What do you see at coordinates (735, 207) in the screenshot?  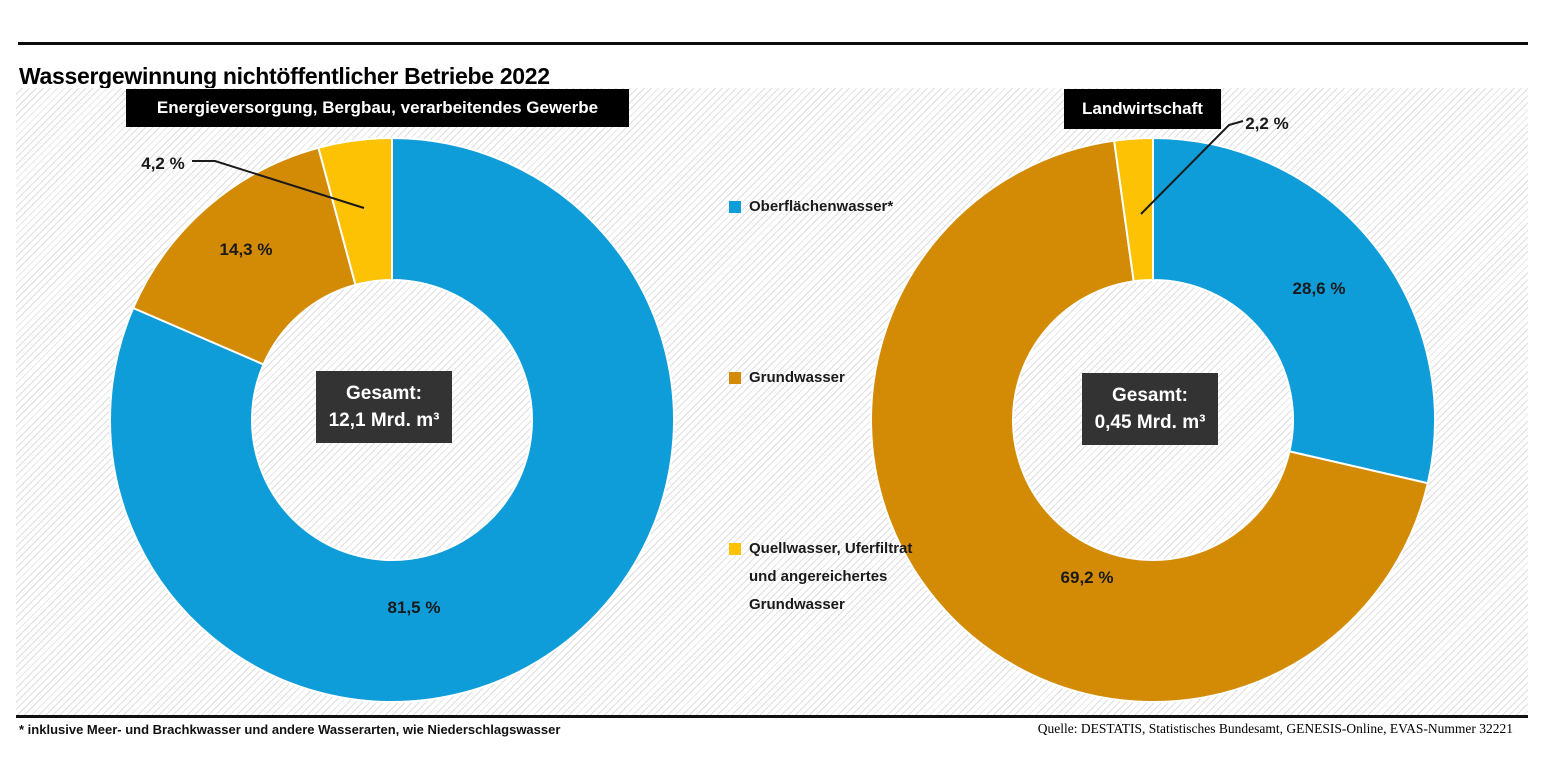 I see `legend-marker-blue-icon` at bounding box center [735, 207].